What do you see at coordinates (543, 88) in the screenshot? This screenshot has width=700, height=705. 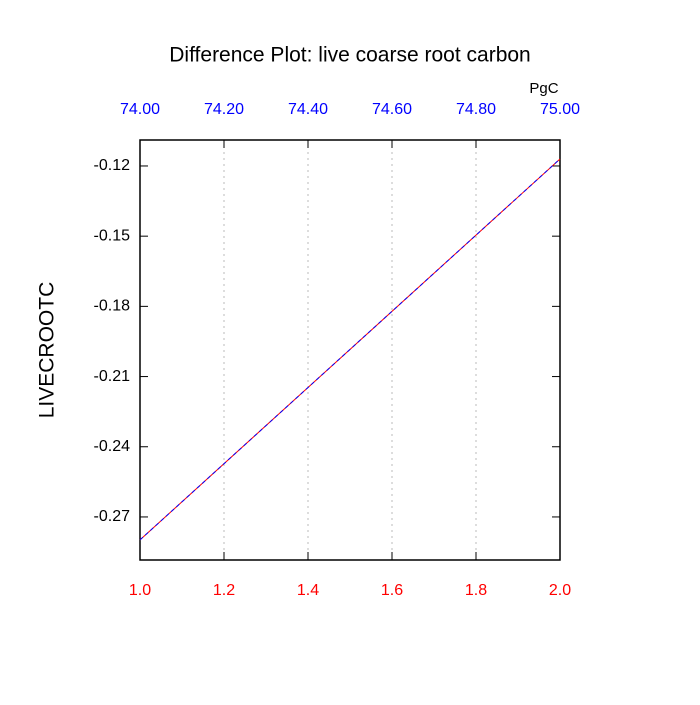 I see `top-axis-unit: PgC` at bounding box center [543, 88].